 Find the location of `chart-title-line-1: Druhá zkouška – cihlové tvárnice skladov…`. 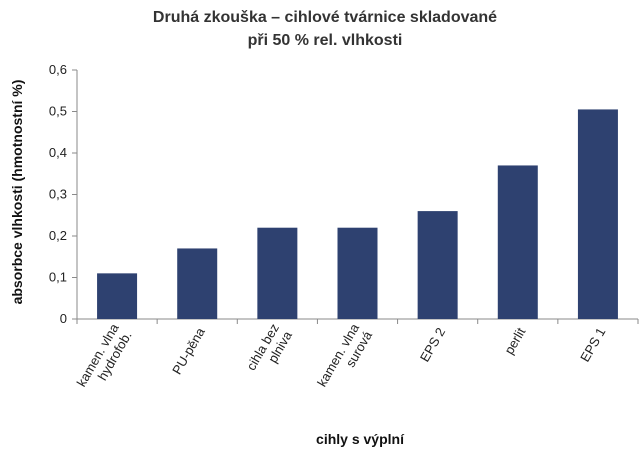

chart-title-line-1: Druhá zkouška – cihlové tvárnice skladov… is located at coordinates (325, 17).